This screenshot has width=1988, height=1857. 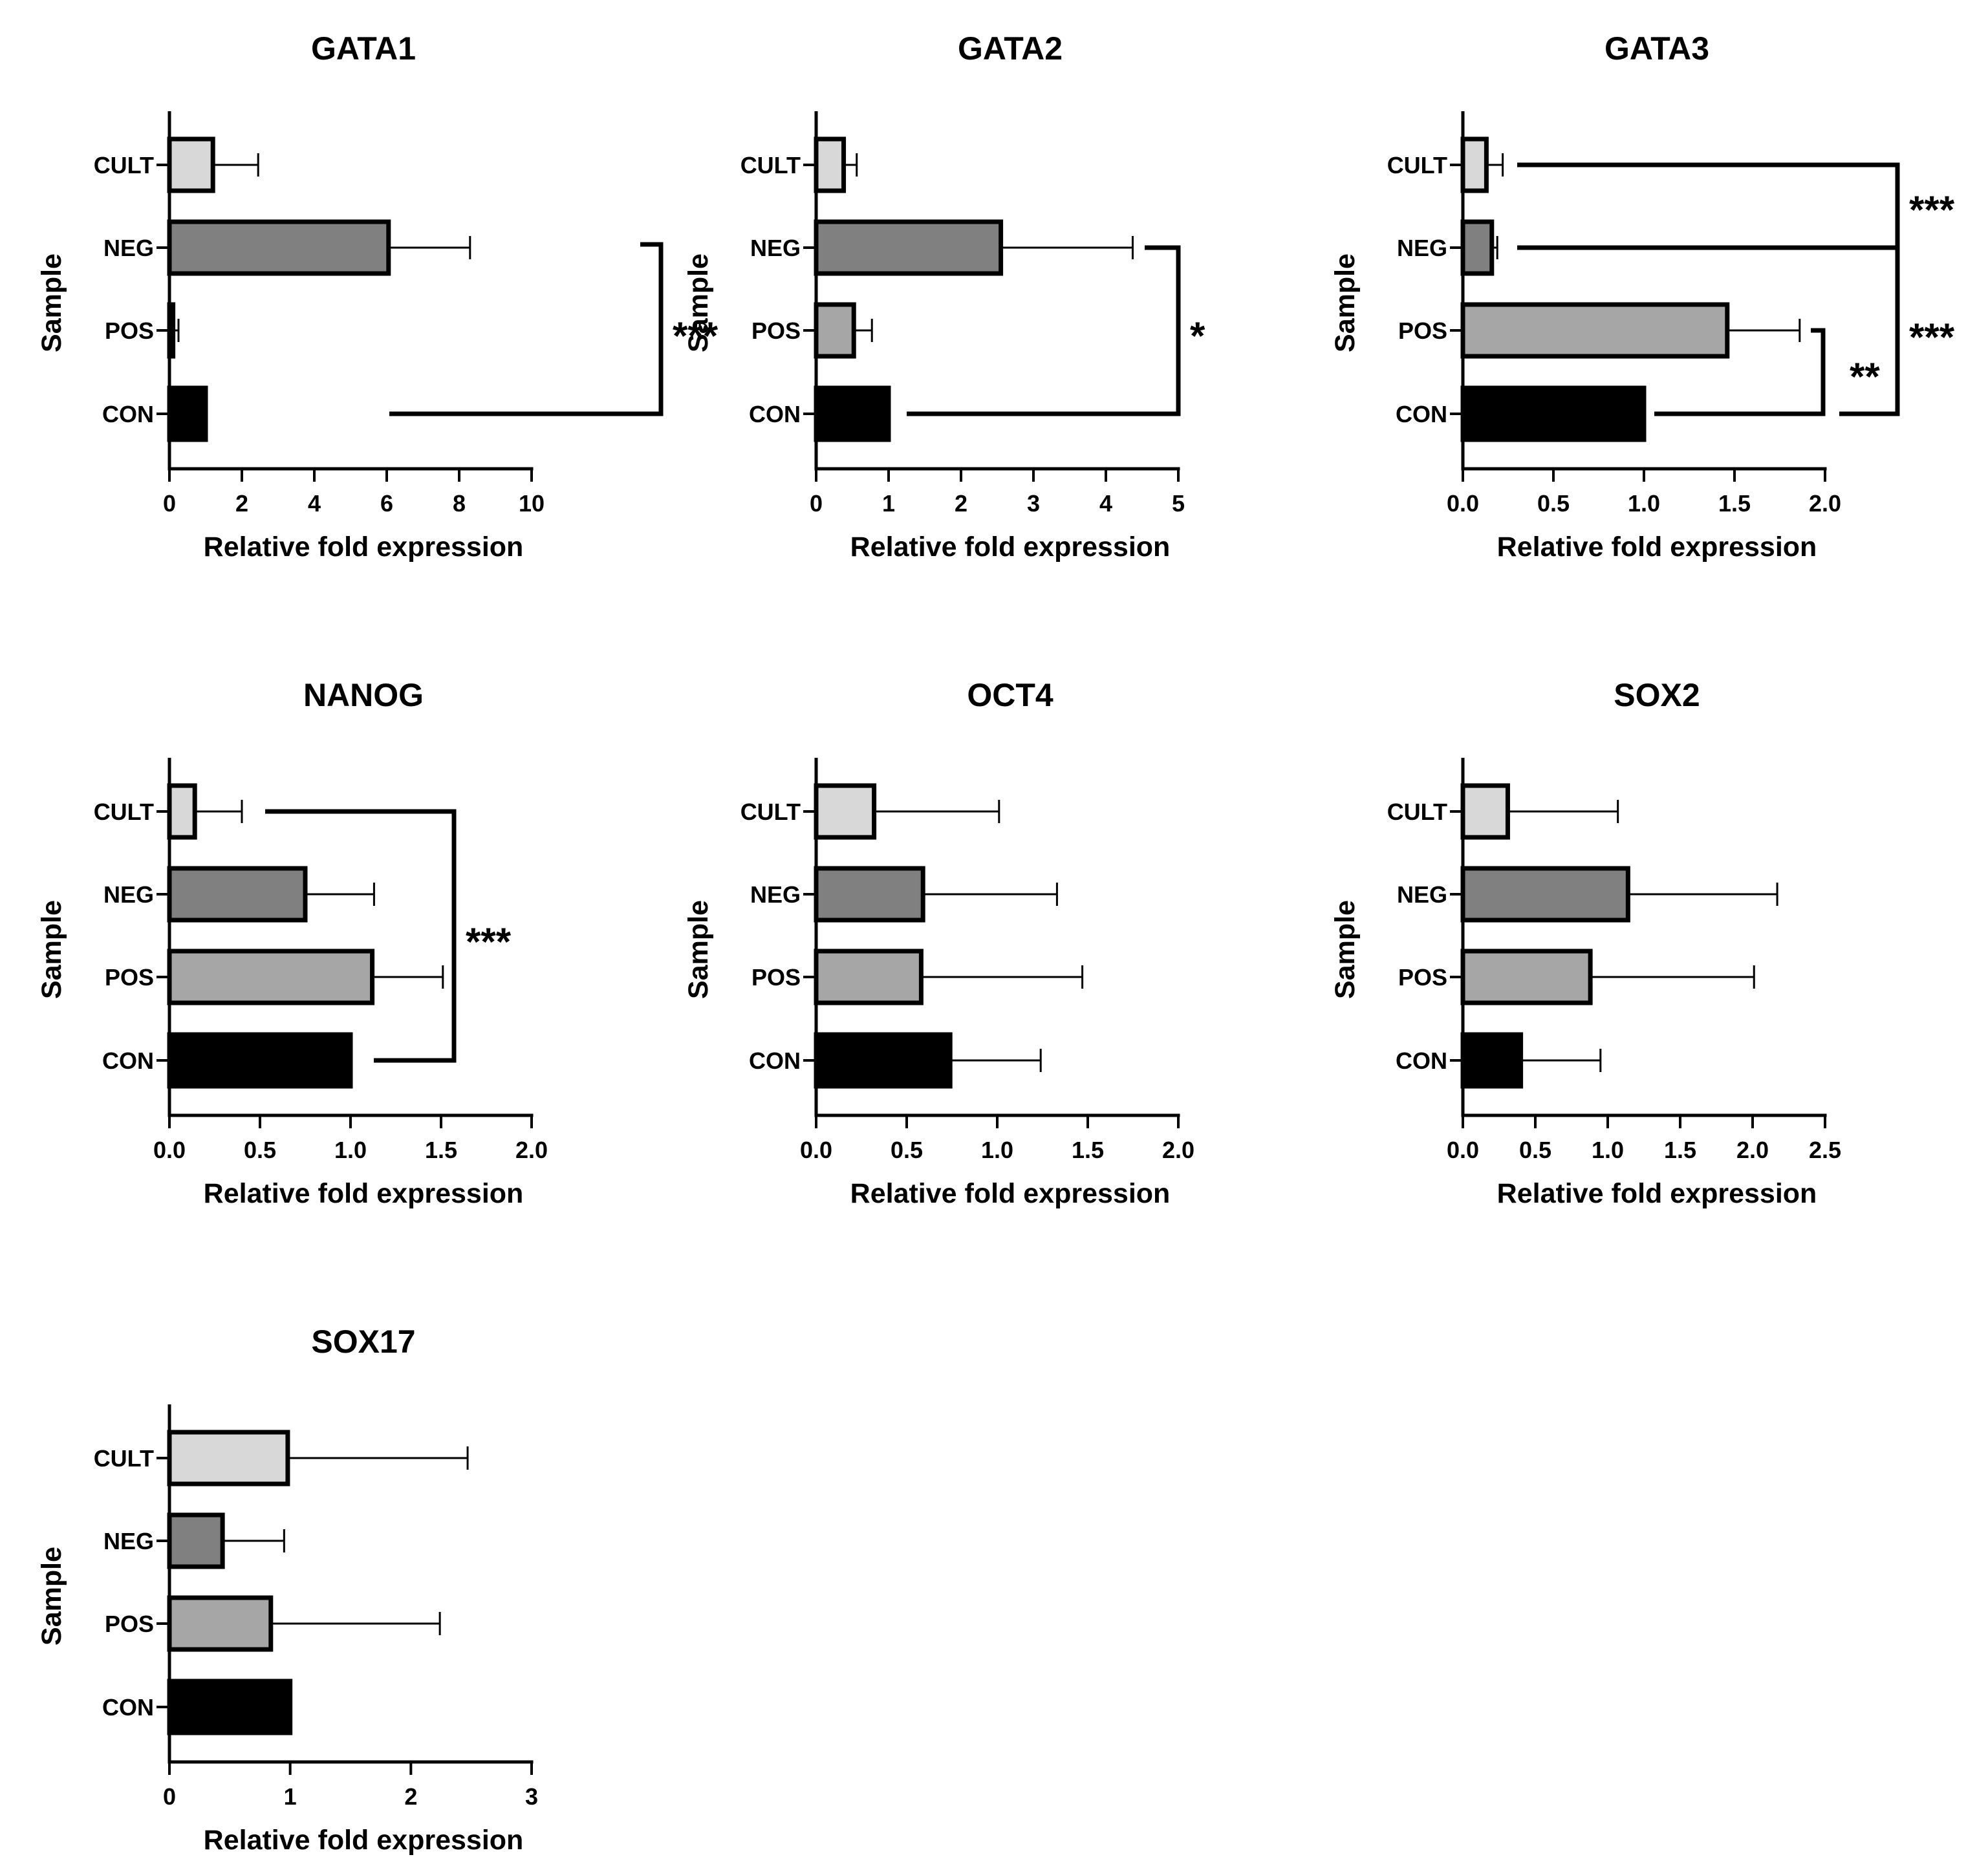 I want to click on y-axis-label-gata3: Sample, so click(x=1345, y=302).